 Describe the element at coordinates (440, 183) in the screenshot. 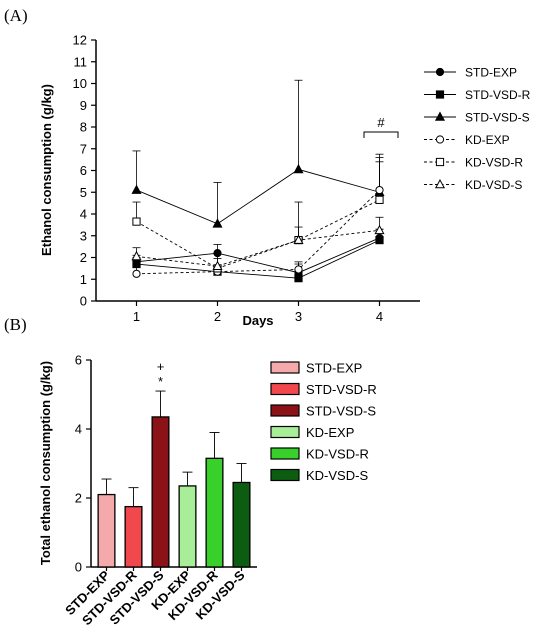

I see `a-legend-marker-kd-vsd-s` at that location.